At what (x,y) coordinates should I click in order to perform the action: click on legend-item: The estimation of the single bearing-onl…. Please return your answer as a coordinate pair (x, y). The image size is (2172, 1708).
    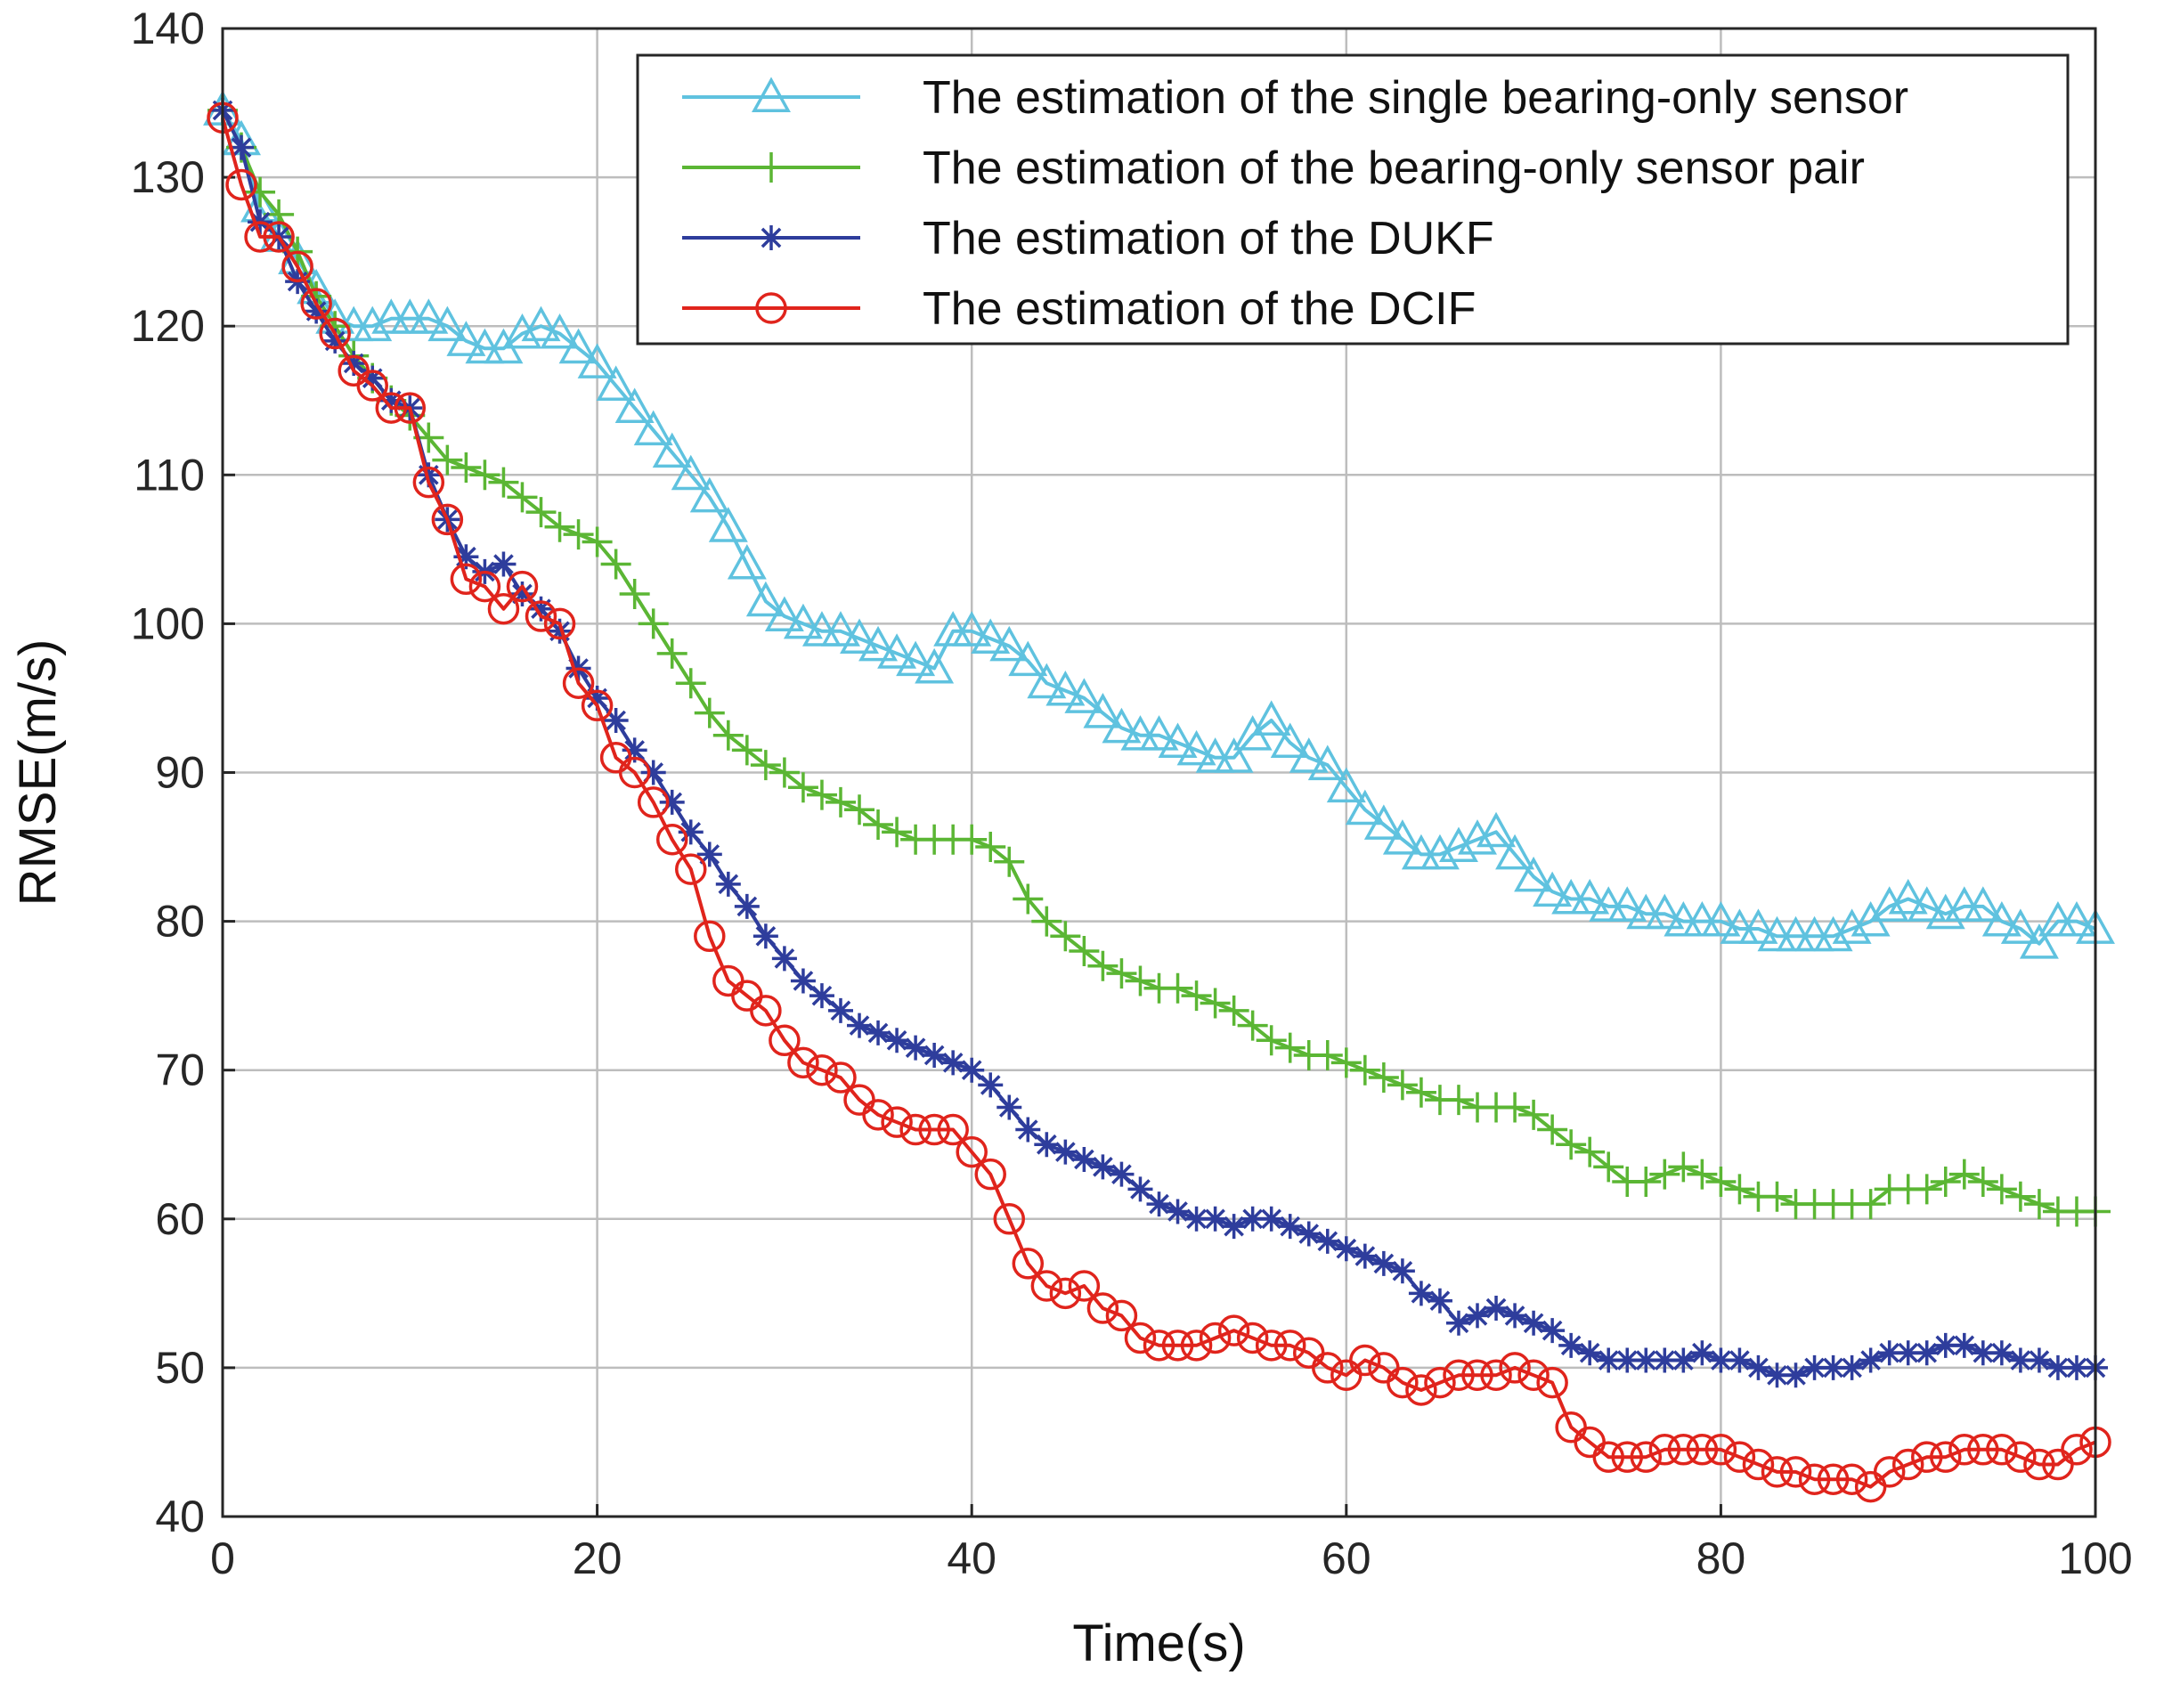
    Looking at the image, I should click on (1295, 98).